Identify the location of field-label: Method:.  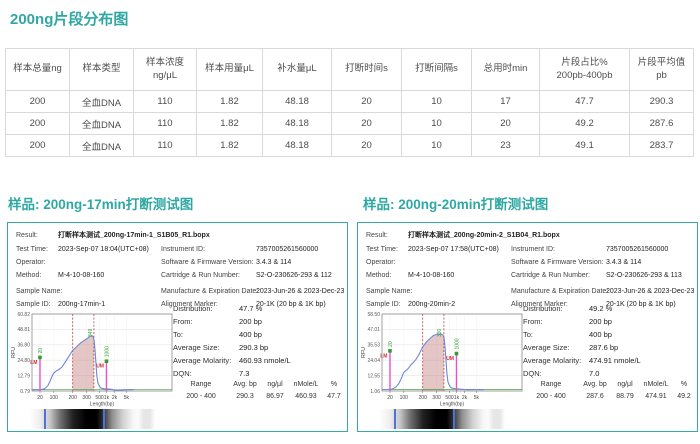
(29, 275).